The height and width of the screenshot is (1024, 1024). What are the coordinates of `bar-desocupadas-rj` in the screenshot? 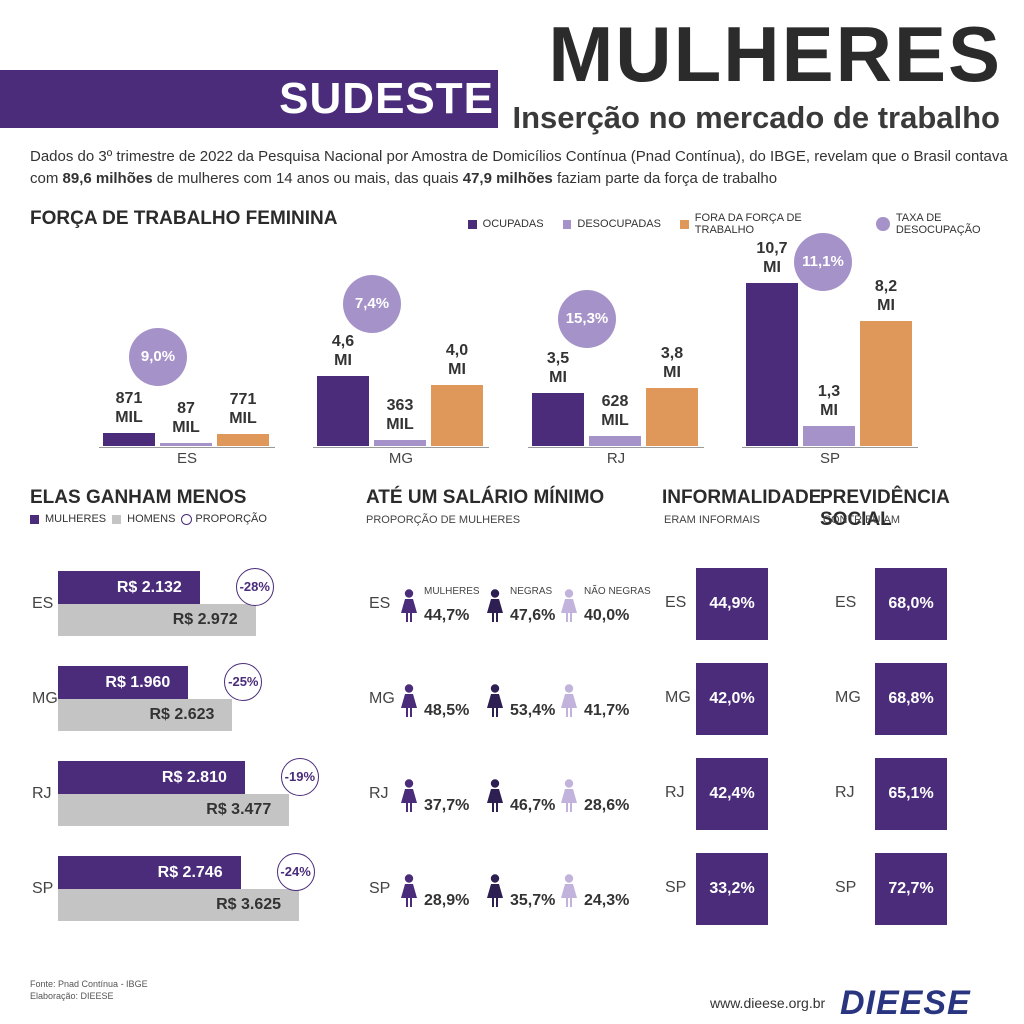 It's located at (615, 441).